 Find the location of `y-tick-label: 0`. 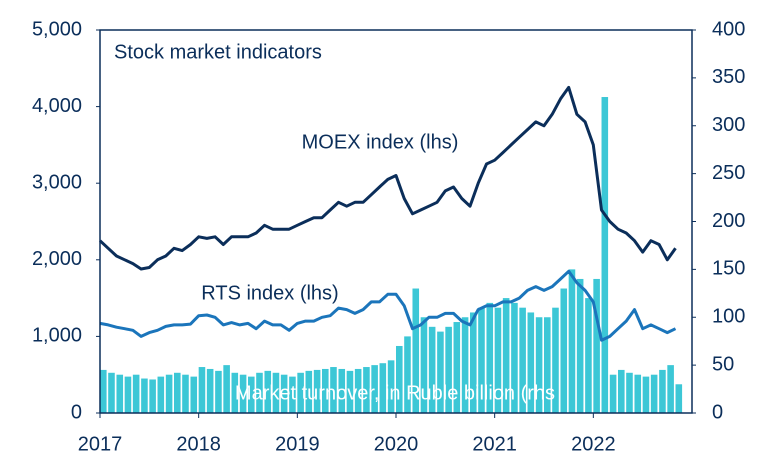

y-tick-label: 0 is located at coordinates (76, 412).